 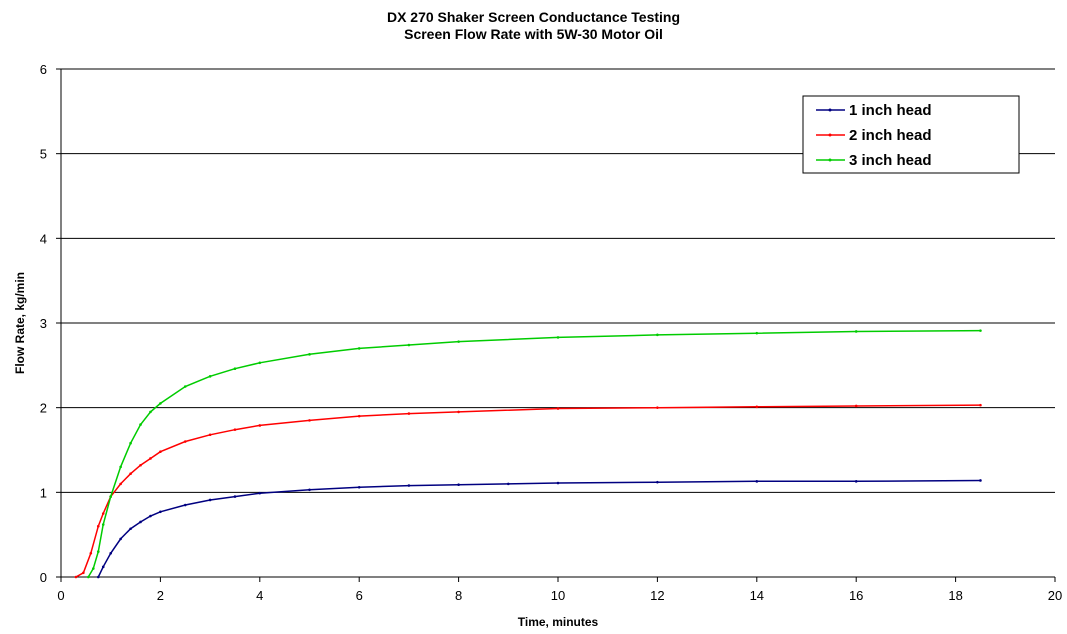 I want to click on x-tick-label-1: 2, so click(x=160, y=595).